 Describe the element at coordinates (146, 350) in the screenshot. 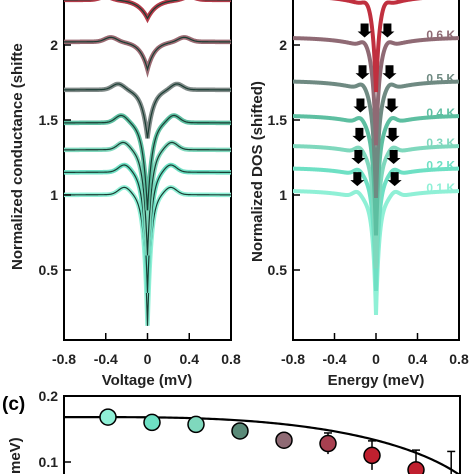

I see `left-x-ticks: -0.8 -0.4 0 0.4 0.8` at that location.